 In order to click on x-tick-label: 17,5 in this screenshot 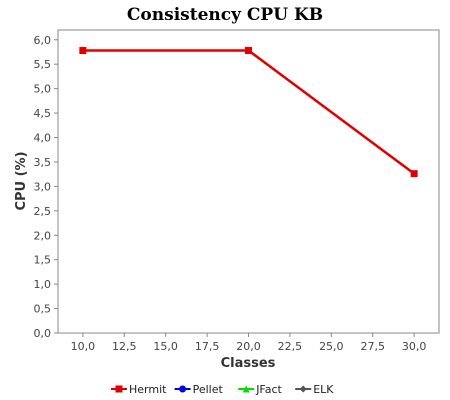, I will do `click(207, 346)`.